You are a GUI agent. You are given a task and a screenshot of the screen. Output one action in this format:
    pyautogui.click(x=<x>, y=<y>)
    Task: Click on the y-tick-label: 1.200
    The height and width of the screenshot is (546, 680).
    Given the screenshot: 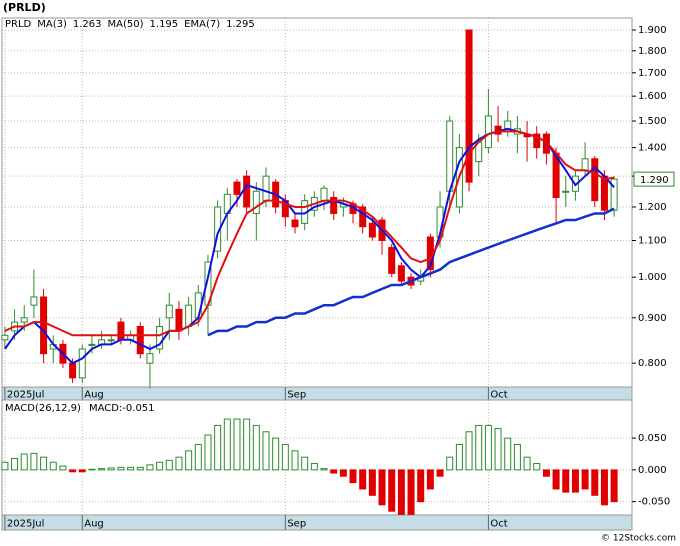 What is the action you would take?
    pyautogui.click(x=652, y=207)
    